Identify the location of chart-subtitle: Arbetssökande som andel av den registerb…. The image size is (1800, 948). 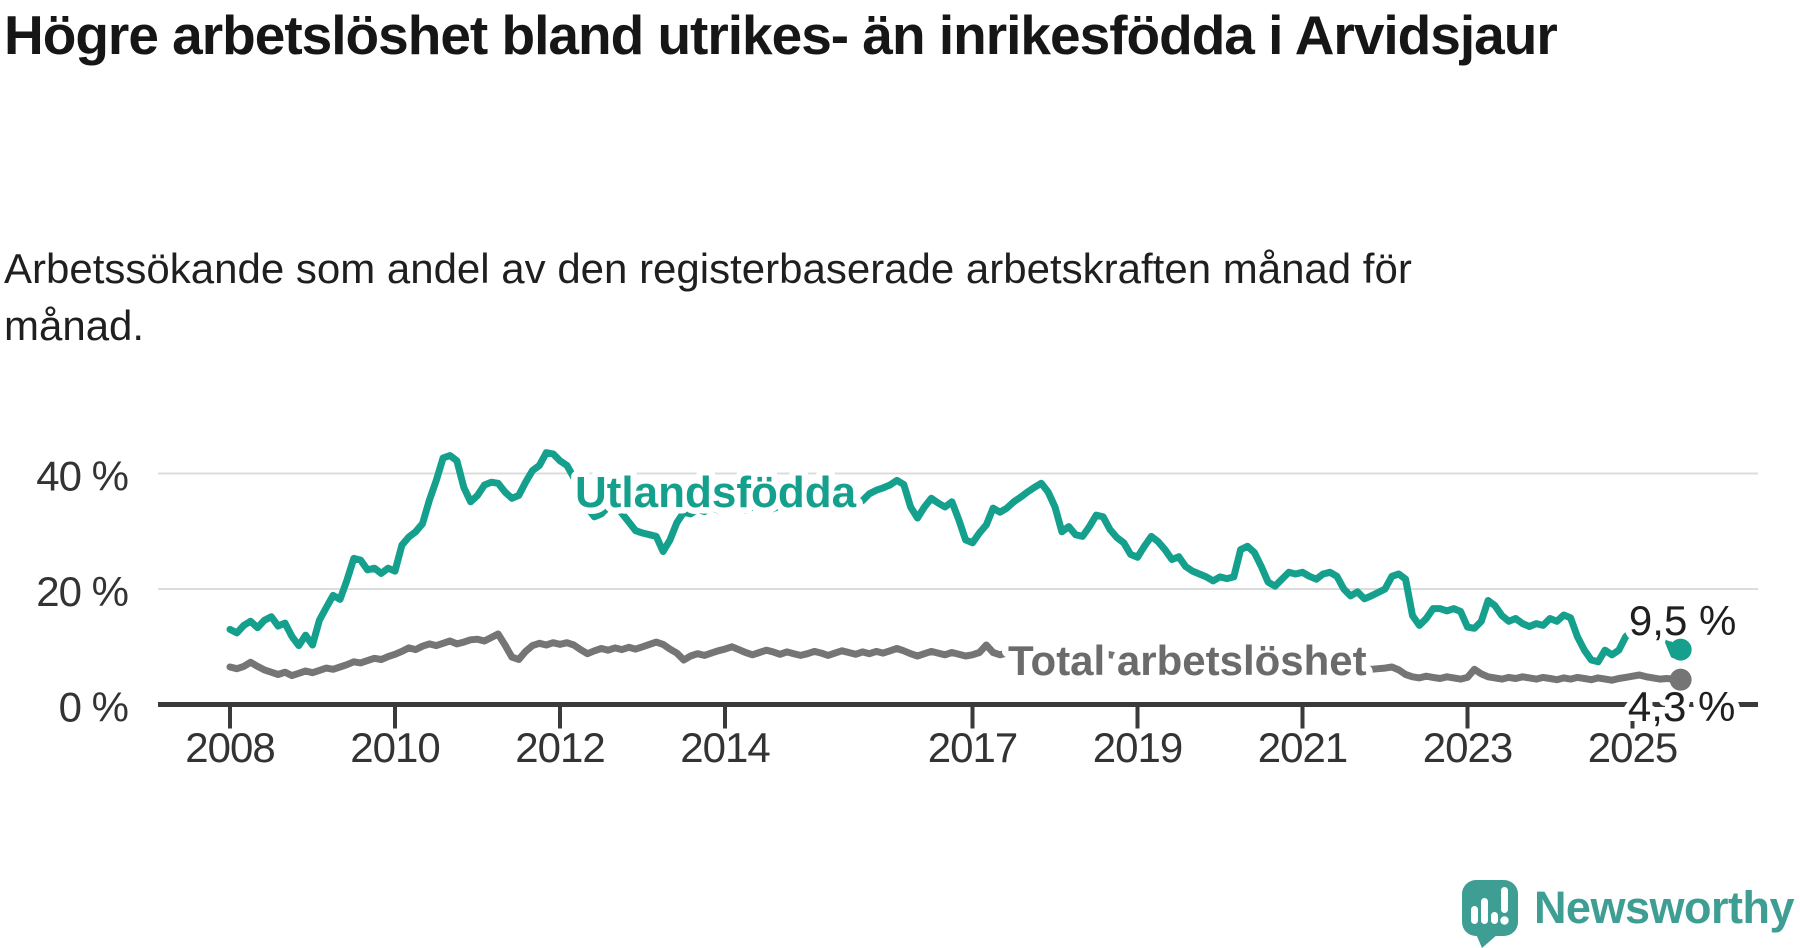
(708, 297).